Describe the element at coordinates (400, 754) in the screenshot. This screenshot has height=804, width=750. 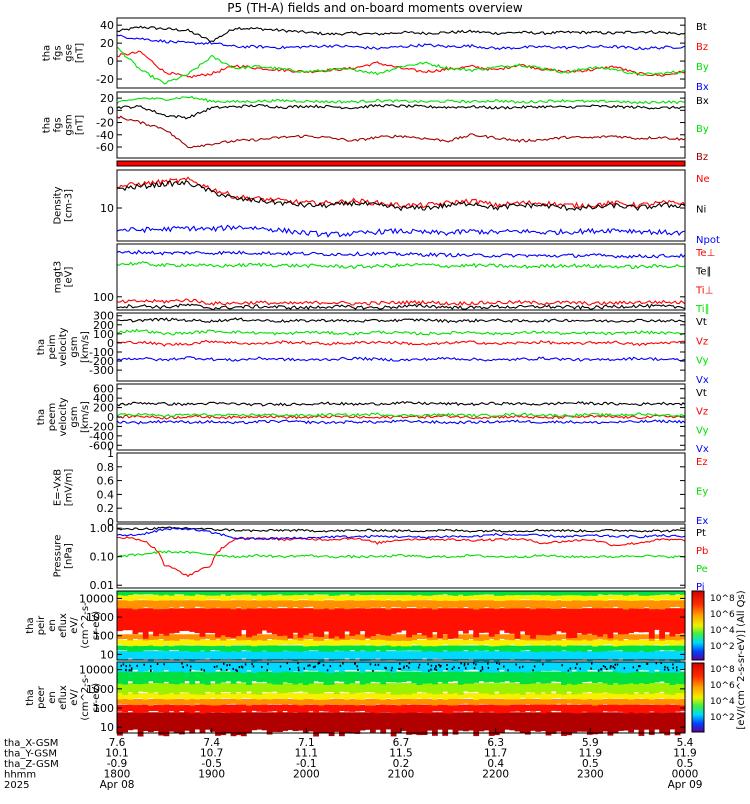
I see `x-tick-label: 11.5` at that location.